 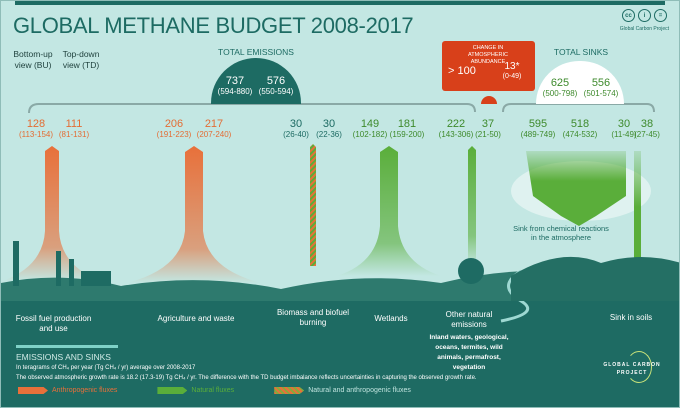 I want to click on legend-mixed: Natural and anthropogenic fluxes, so click(x=342, y=390).